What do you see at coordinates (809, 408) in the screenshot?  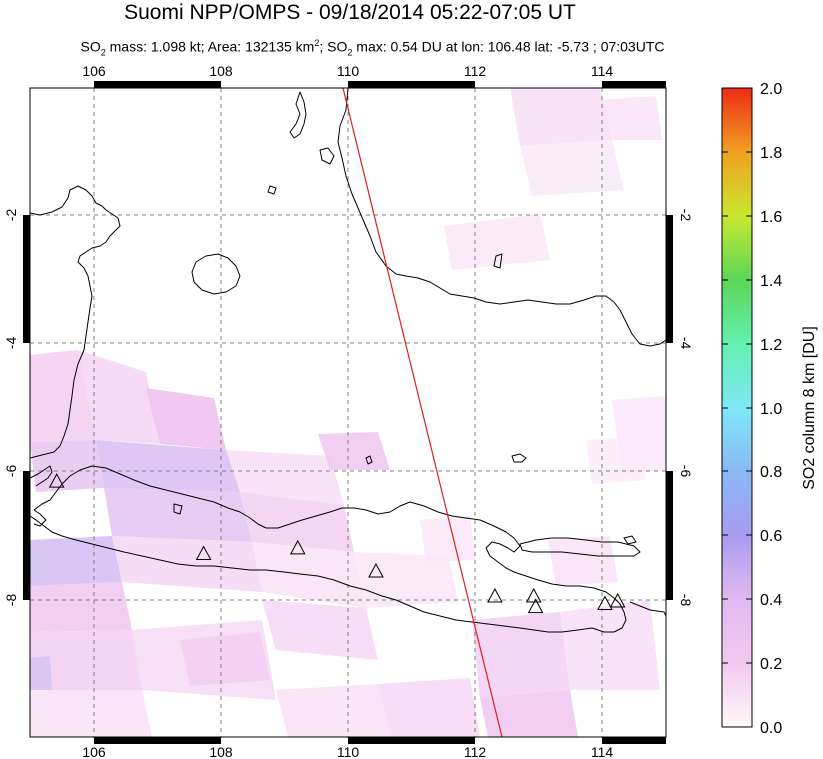 I see `colorbar-title: SO2 column 8 km [DU]` at bounding box center [809, 408].